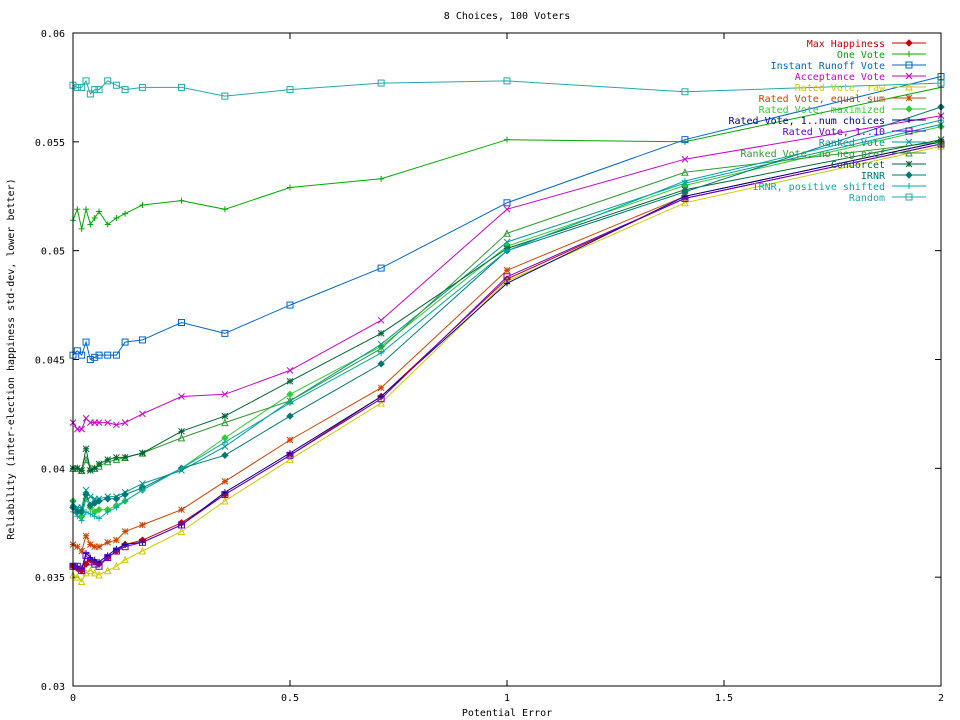 The width and height of the screenshot is (960, 720). What do you see at coordinates (861, 55) in the screenshot?
I see `legend-label: One Vote` at bounding box center [861, 55].